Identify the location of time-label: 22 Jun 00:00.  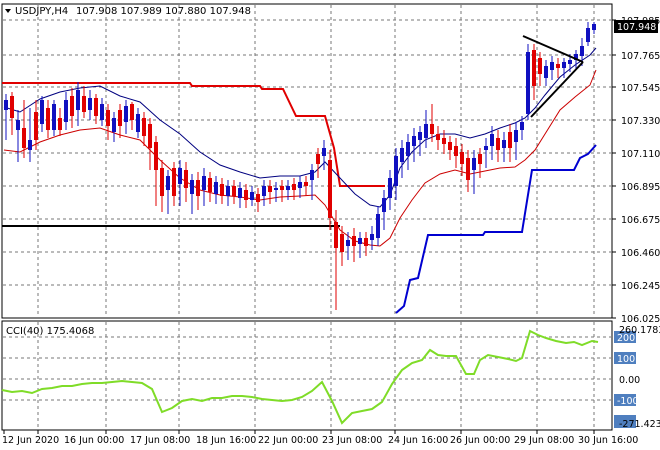
(288, 440).